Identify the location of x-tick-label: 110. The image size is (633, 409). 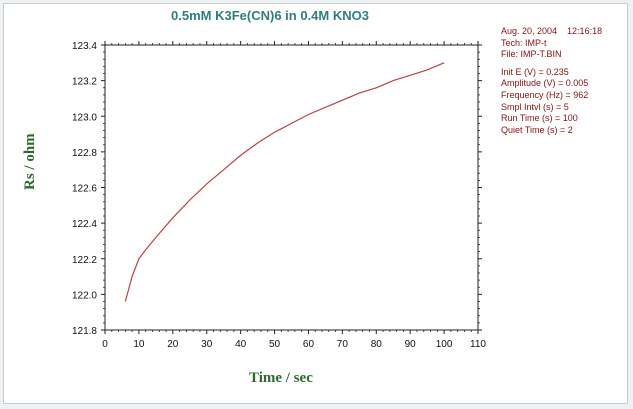
(478, 344).